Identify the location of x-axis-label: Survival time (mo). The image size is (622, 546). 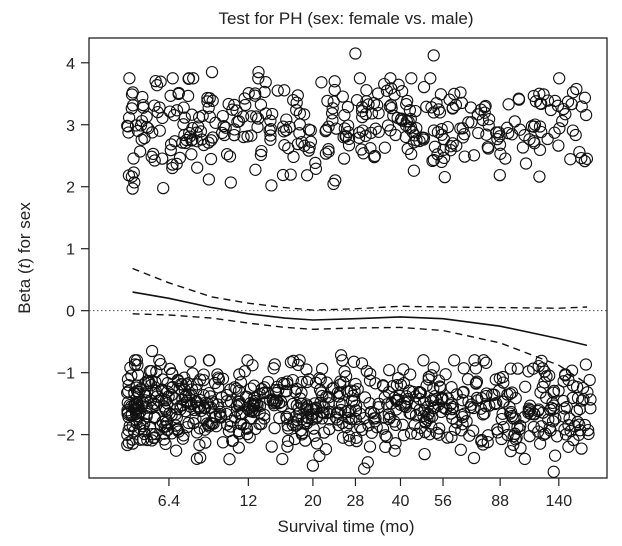
(346, 526).